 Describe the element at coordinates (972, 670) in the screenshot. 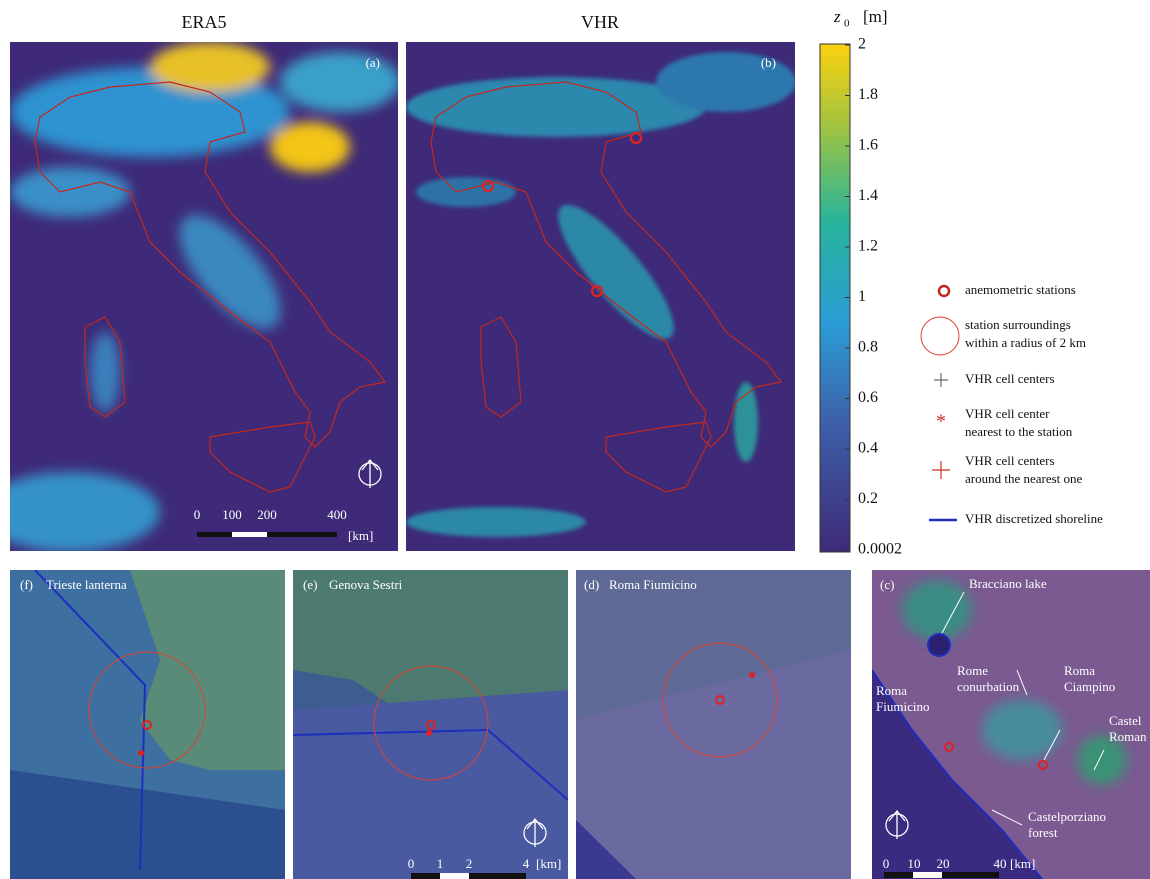

I see `annotation: Rome` at that location.